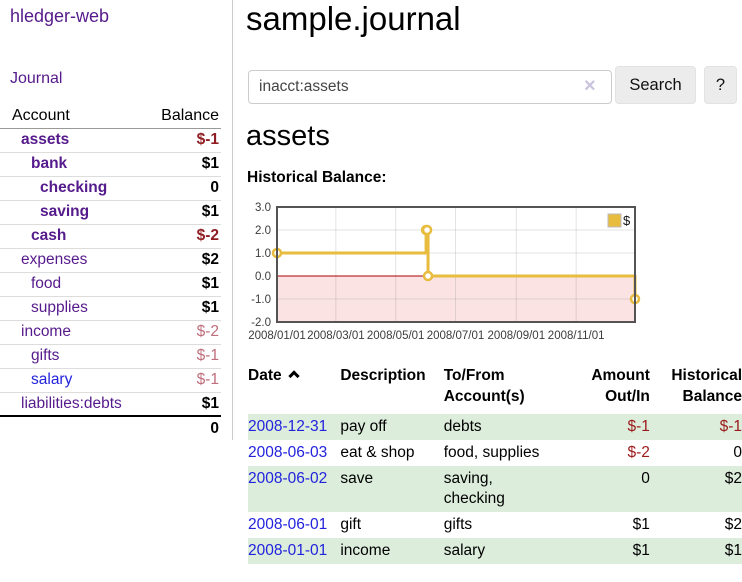  Describe the element at coordinates (458, 524) in the screenshot. I see `transaction-accounts: gifts` at that location.